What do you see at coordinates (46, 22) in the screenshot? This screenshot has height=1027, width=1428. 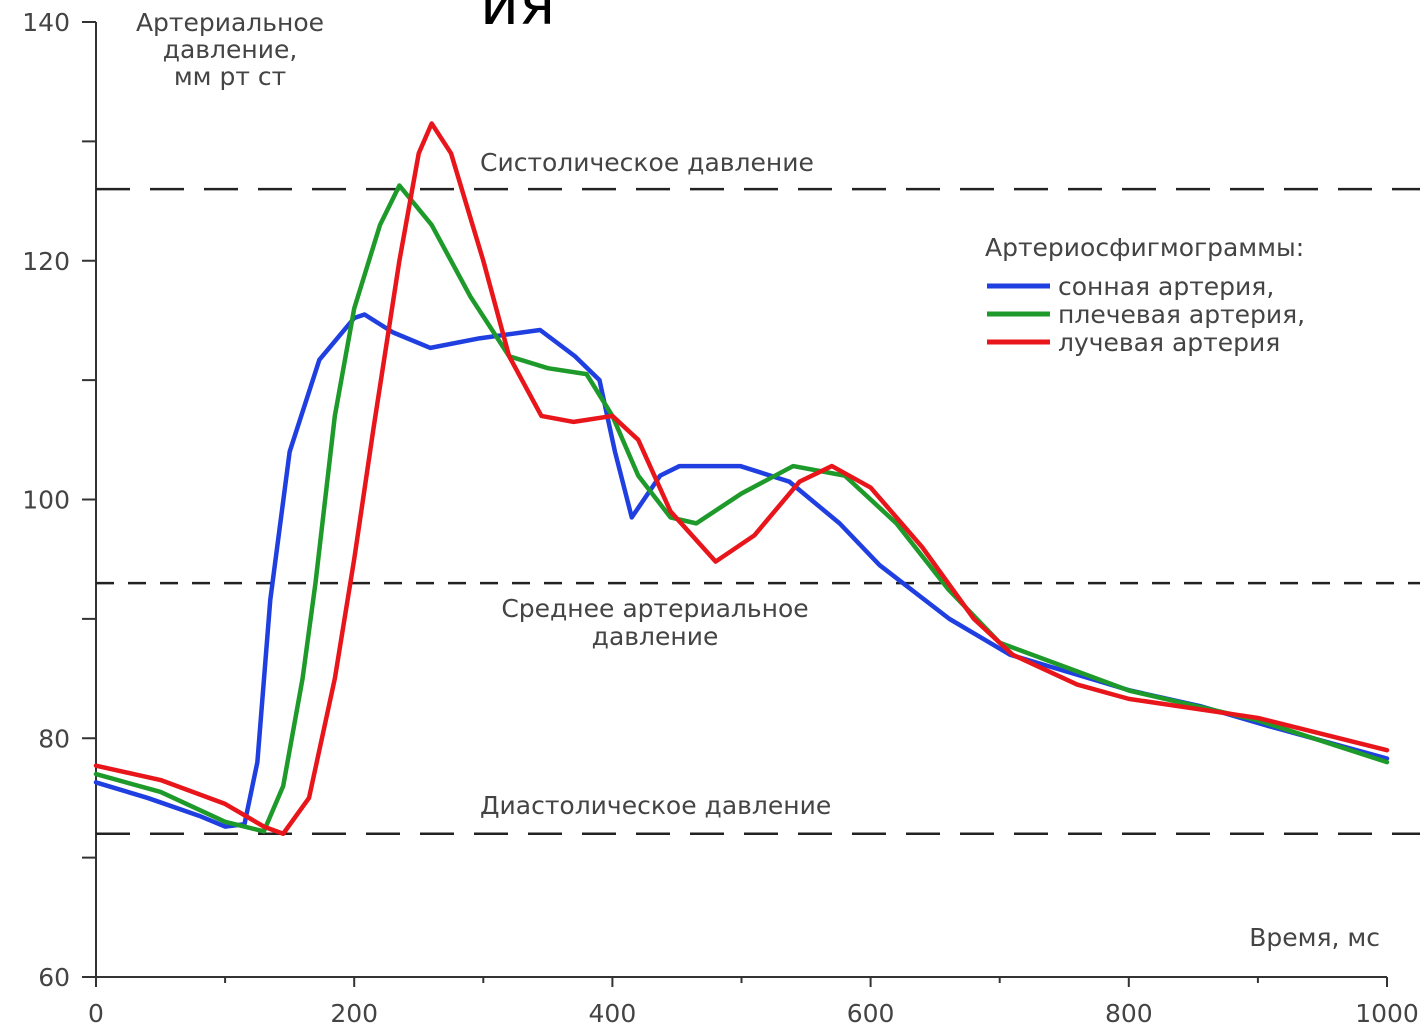 I see `y-tick-label: 140` at bounding box center [46, 22].